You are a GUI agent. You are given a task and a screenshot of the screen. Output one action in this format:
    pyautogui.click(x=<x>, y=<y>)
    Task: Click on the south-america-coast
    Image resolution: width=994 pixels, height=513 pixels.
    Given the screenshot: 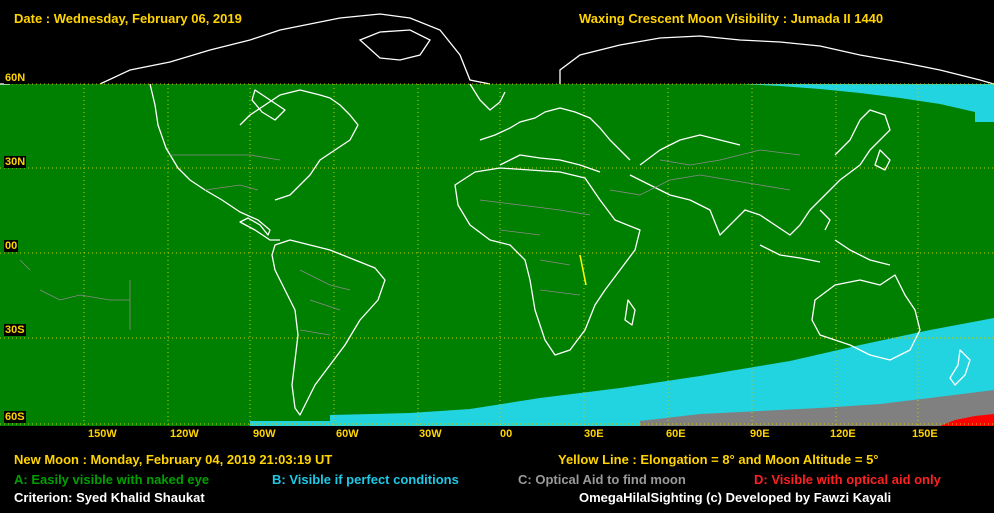 What is the action you would take?
    pyautogui.click(x=328, y=327)
    